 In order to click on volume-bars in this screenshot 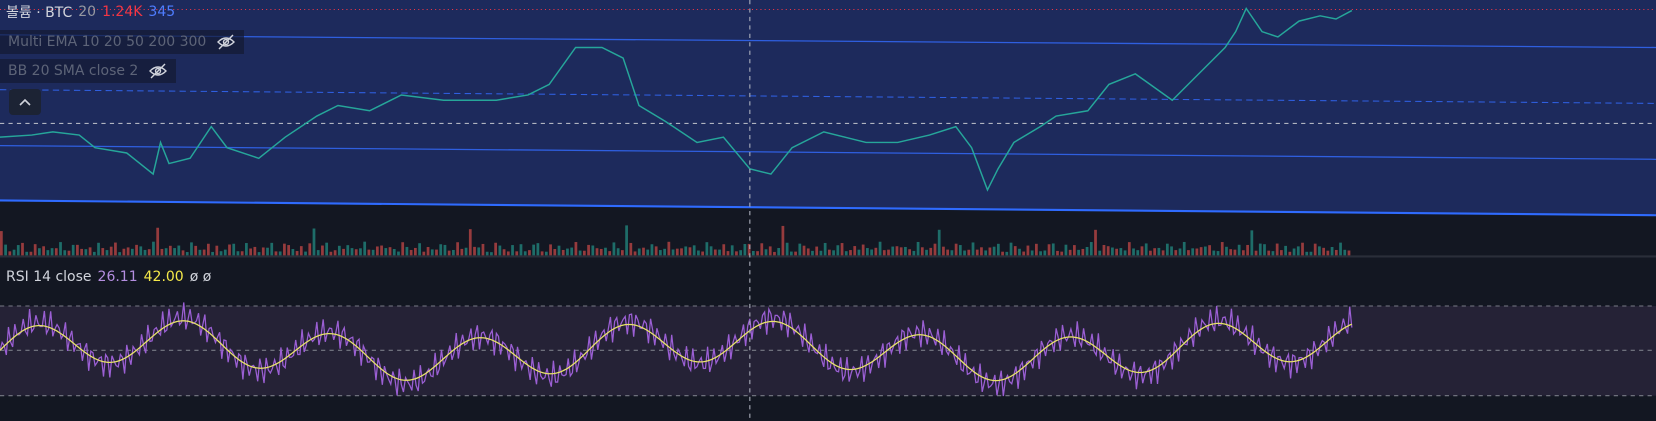, I will do `click(675, 240)`.